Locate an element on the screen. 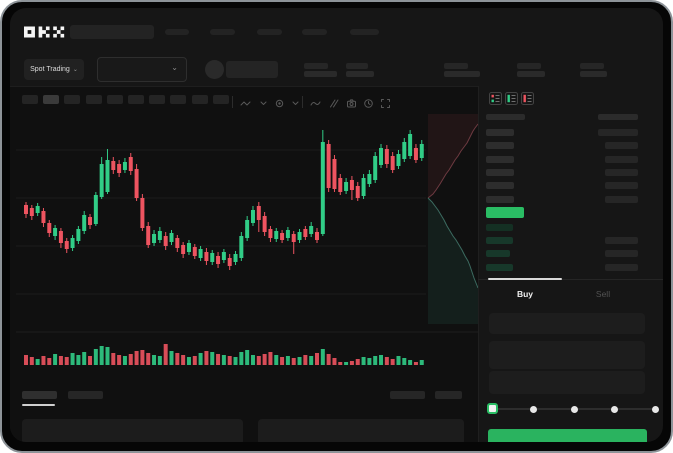 The image size is (673, 453). book-bids-icon is located at coordinates (511, 101).